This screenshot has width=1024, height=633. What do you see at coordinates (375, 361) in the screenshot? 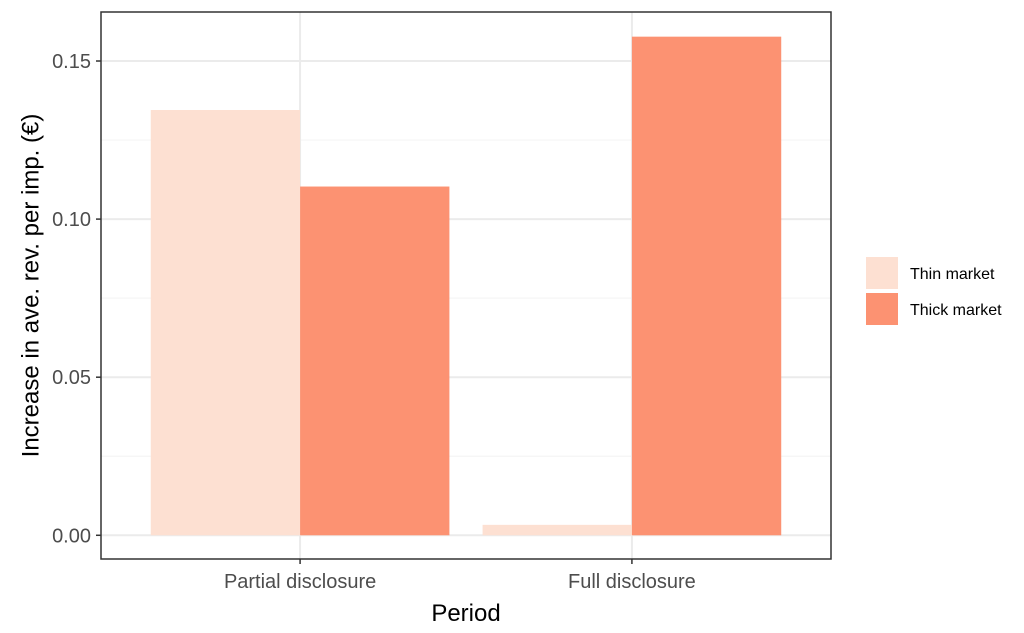
I see `bar-thick-market-partial-disclosure` at bounding box center [375, 361].